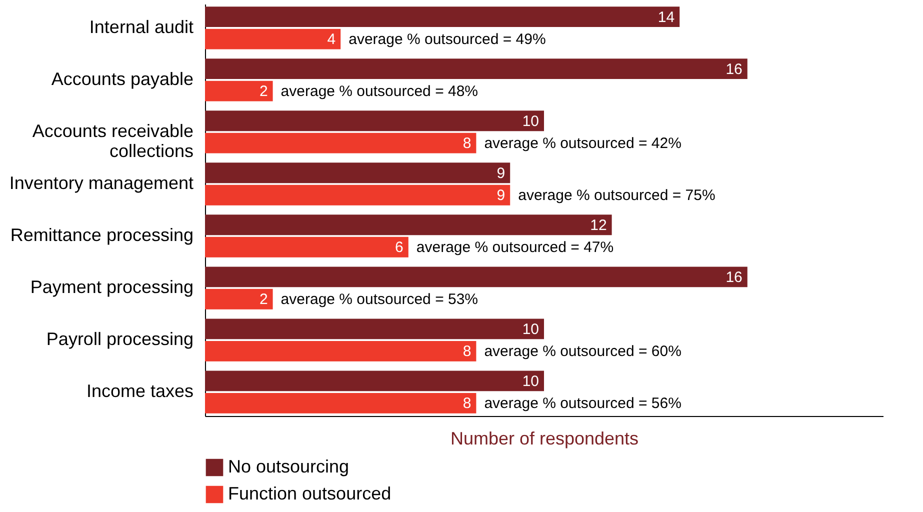  I want to click on legend-label: Function outsourced, so click(310, 494).